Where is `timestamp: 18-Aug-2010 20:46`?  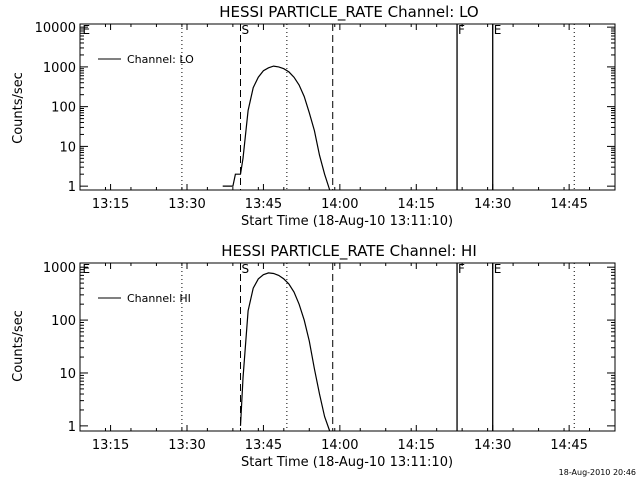
timestamp: 18-Aug-2010 20:46 is located at coordinates (597, 472).